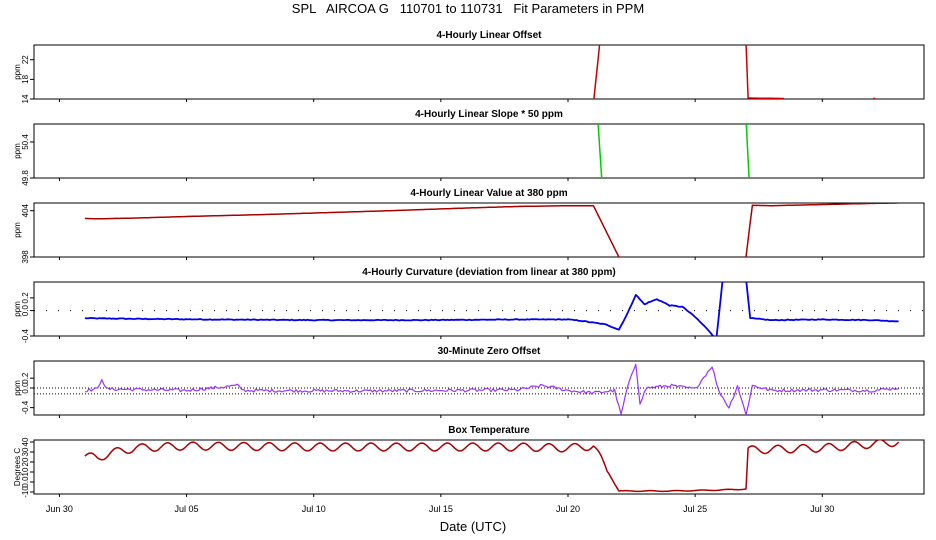 The image size is (936, 540). What do you see at coordinates (314, 509) in the screenshot?
I see `x-tick-label: Jul 10` at bounding box center [314, 509].